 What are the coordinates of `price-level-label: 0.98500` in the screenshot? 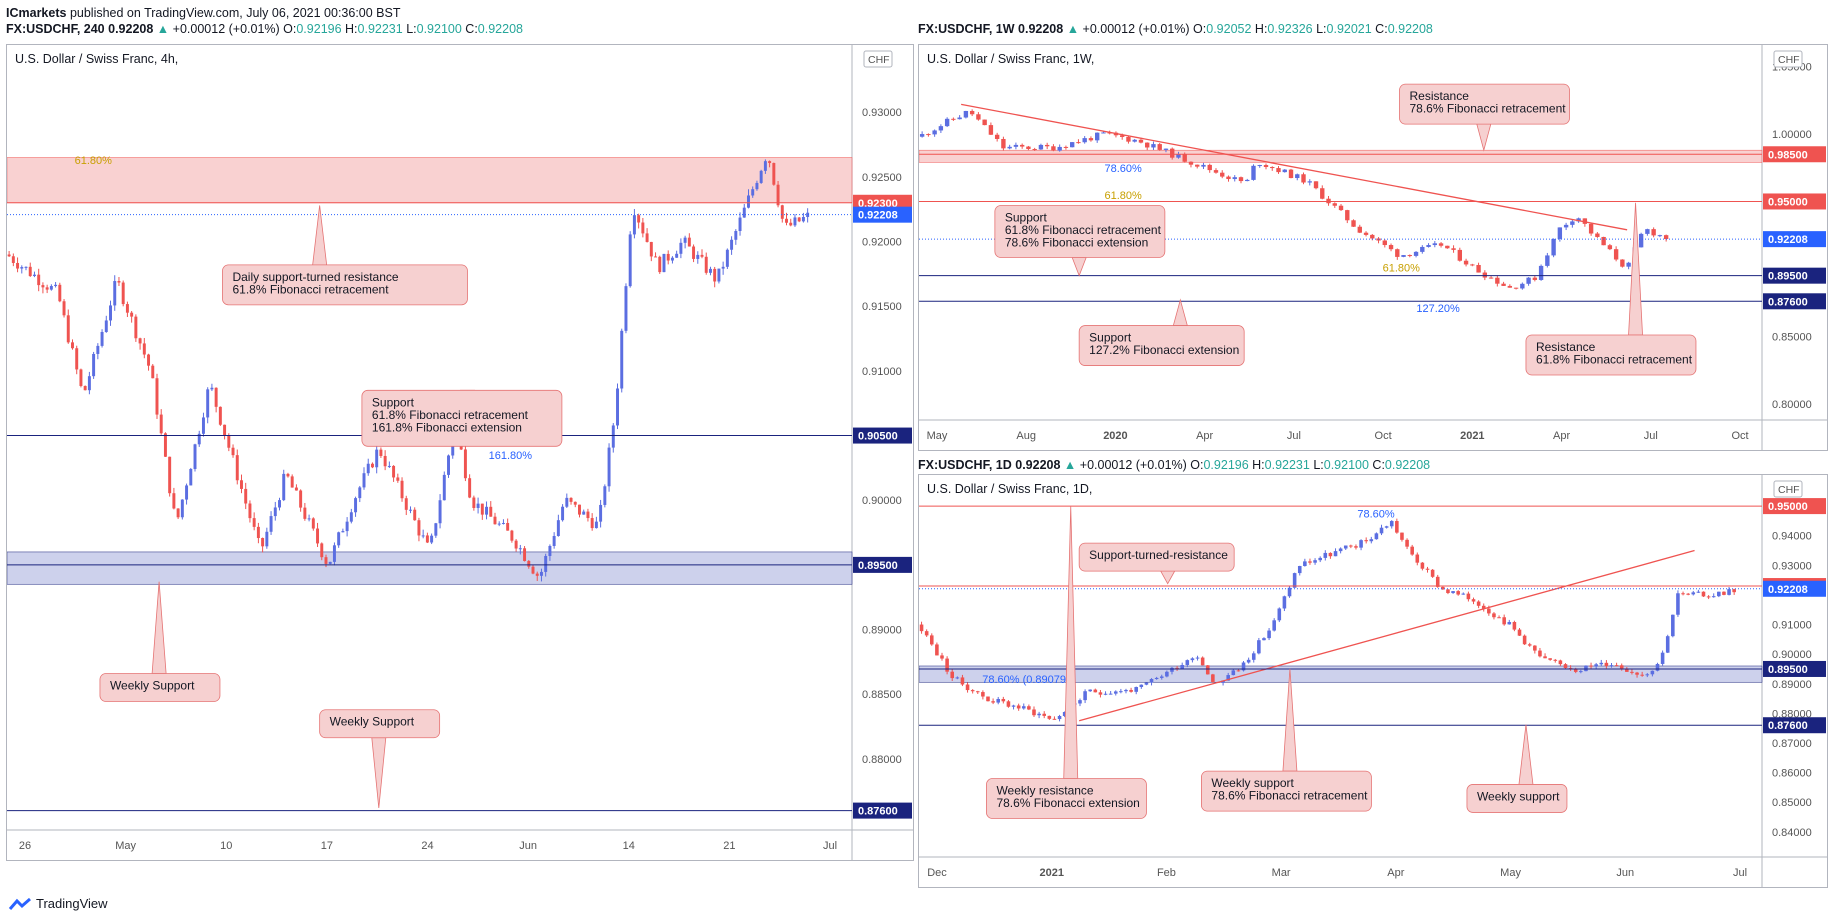 It's located at (1788, 155).